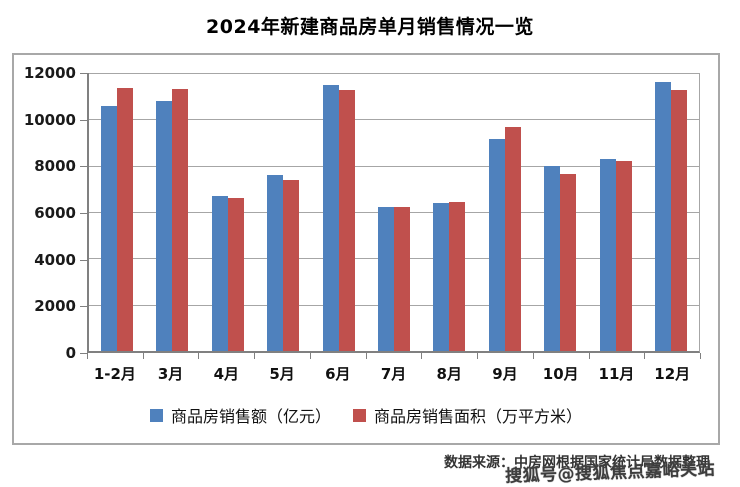 The image size is (740, 487). Describe the element at coordinates (478, 416) in the screenshot. I see `legend-label-sales-area: 商品房销售面积（万平方米）` at that location.